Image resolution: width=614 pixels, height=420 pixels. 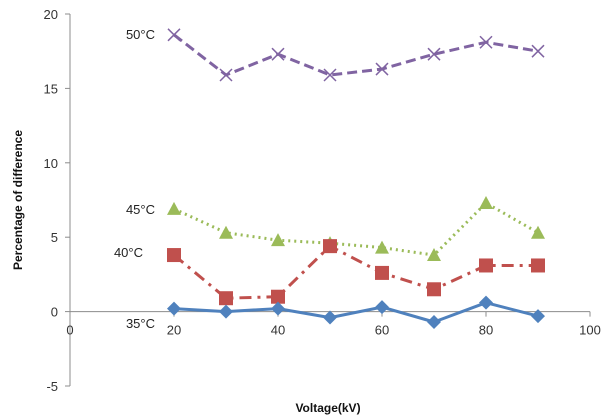 I want to click on x-tick-label: 60, so click(x=382, y=330).